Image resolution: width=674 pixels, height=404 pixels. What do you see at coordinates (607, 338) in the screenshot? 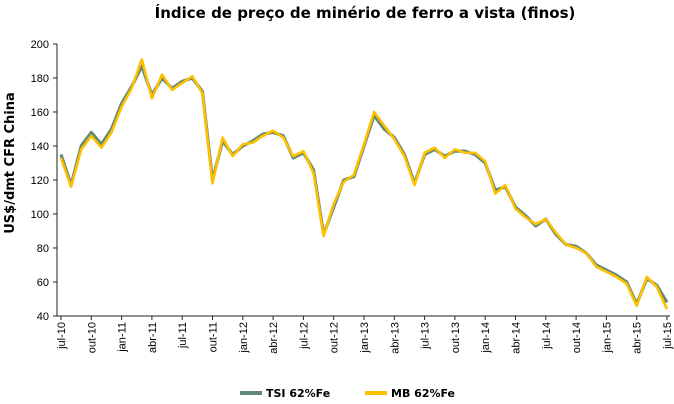
I see `x-tick-label: jan-15` at bounding box center [607, 338].